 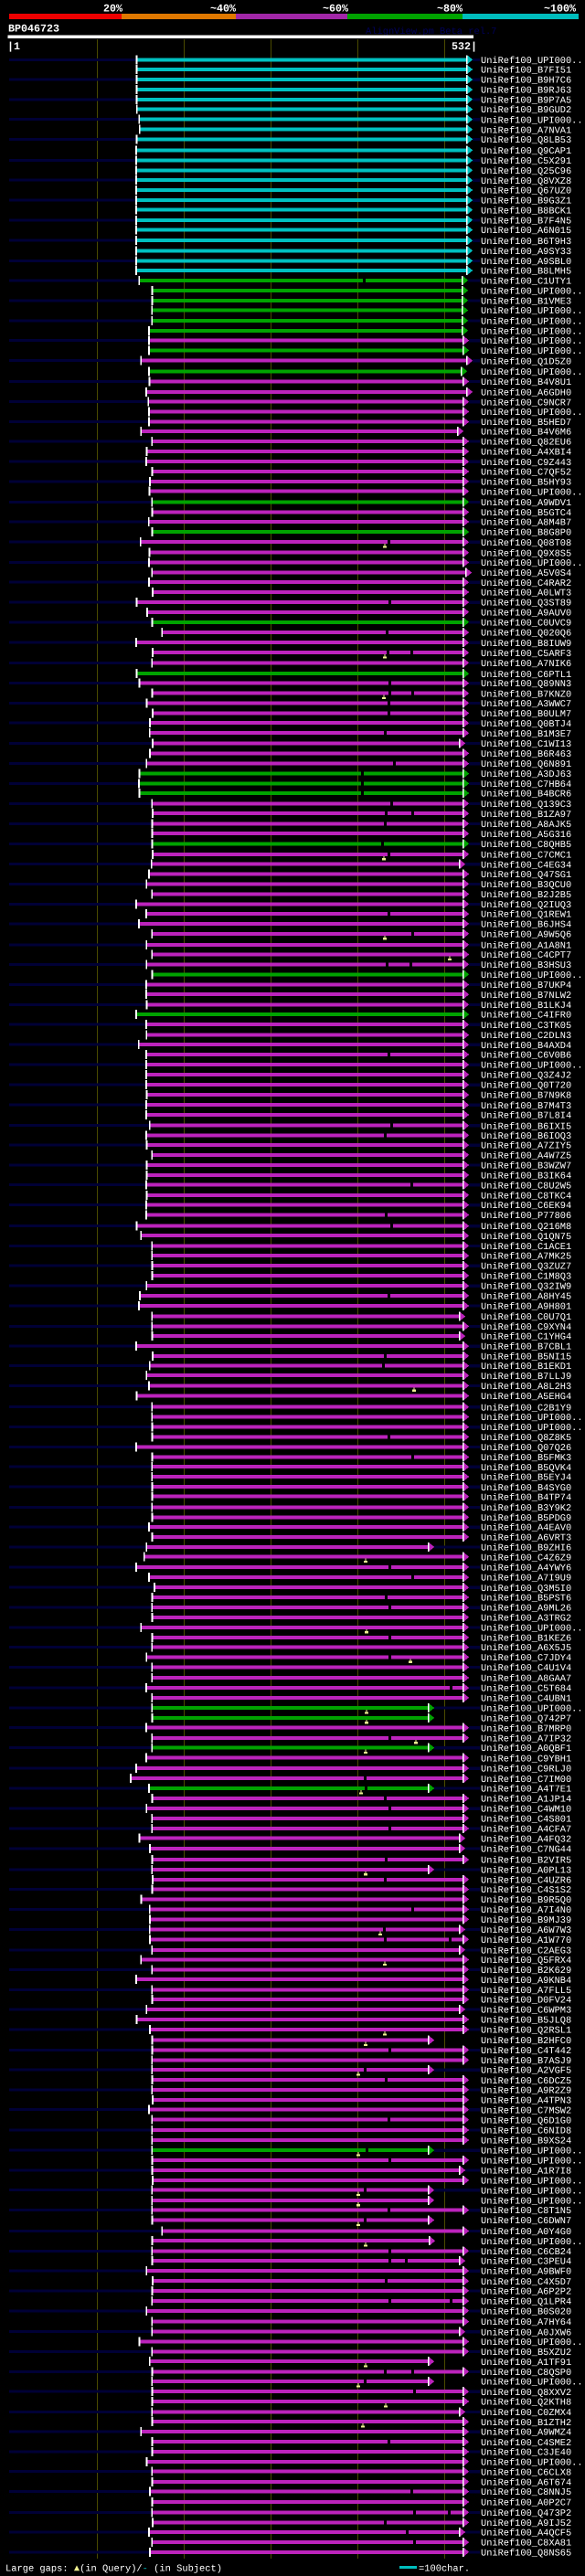 I want to click on svg-text: UniRef100_C4X5D7, so click(x=526, y=2282).